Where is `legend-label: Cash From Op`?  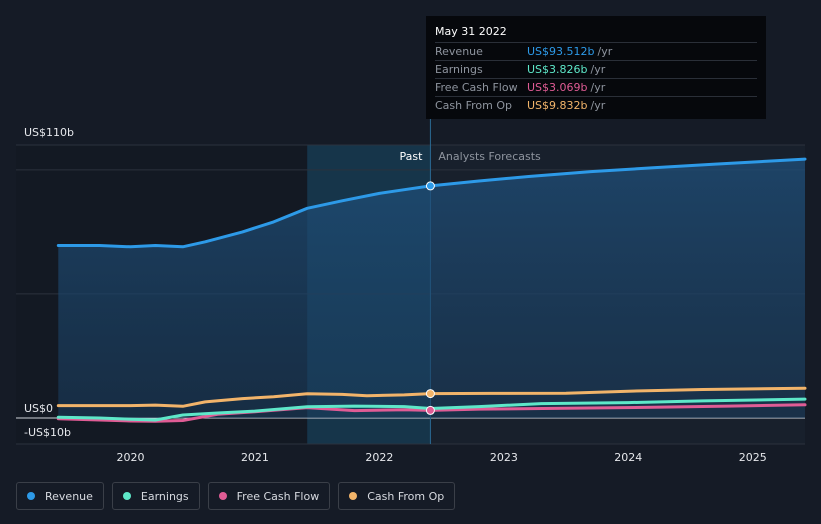 legend-label: Cash From Op is located at coordinates (406, 496).